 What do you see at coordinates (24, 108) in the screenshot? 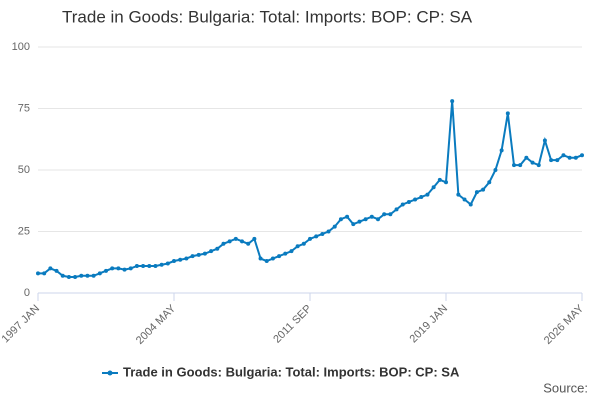
I see `y-tick-label: 75` at bounding box center [24, 108].